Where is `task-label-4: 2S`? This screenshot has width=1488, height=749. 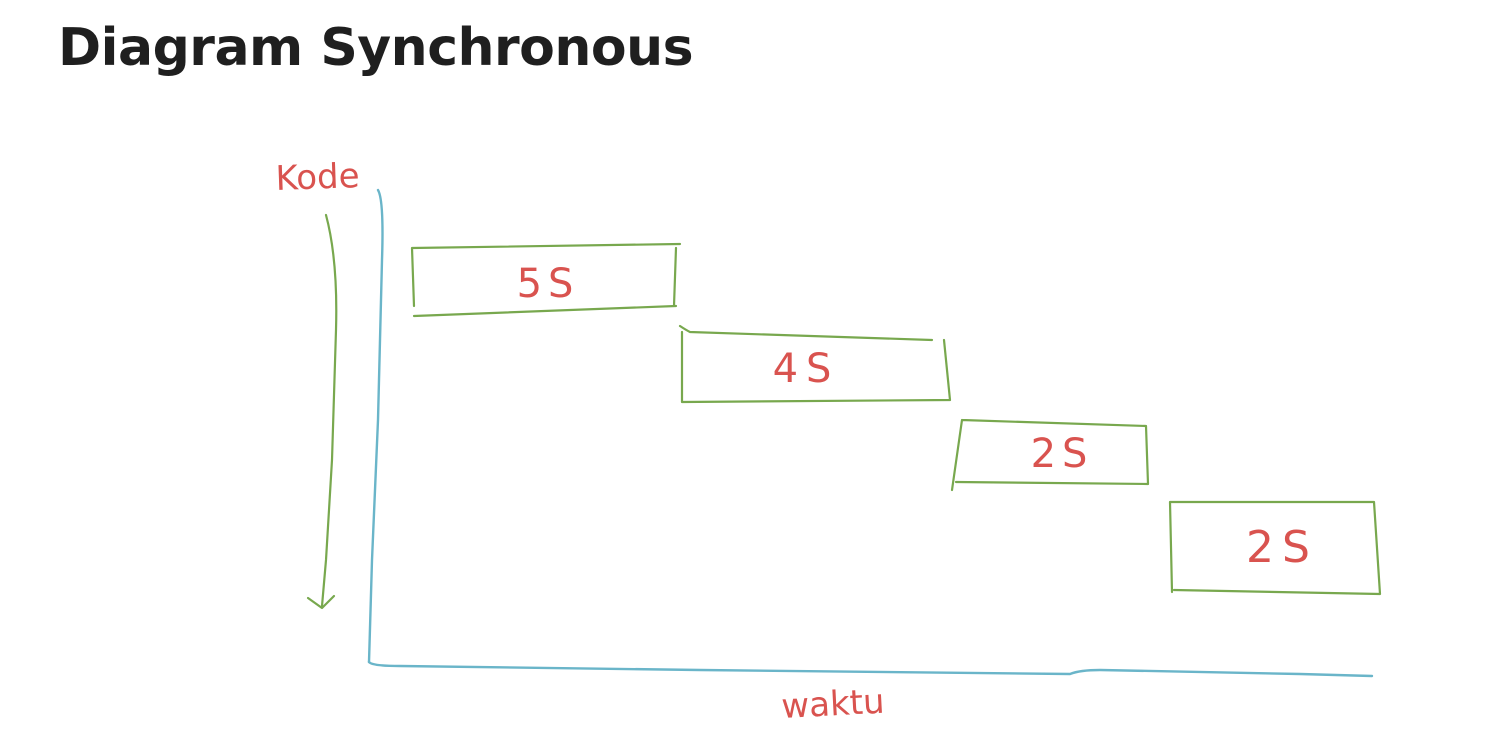
task-label-4: 2S is located at coordinates (1282, 547).